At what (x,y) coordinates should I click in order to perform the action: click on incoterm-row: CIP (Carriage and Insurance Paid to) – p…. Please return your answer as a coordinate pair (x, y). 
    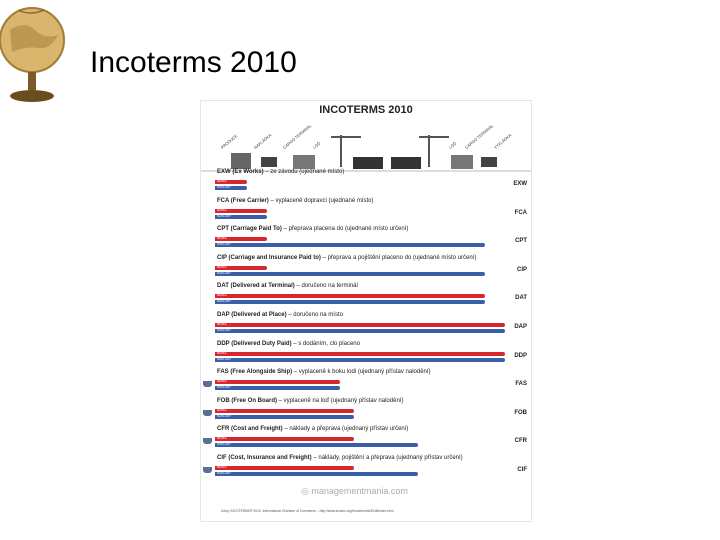
    Looking at the image, I should click on (366, 269).